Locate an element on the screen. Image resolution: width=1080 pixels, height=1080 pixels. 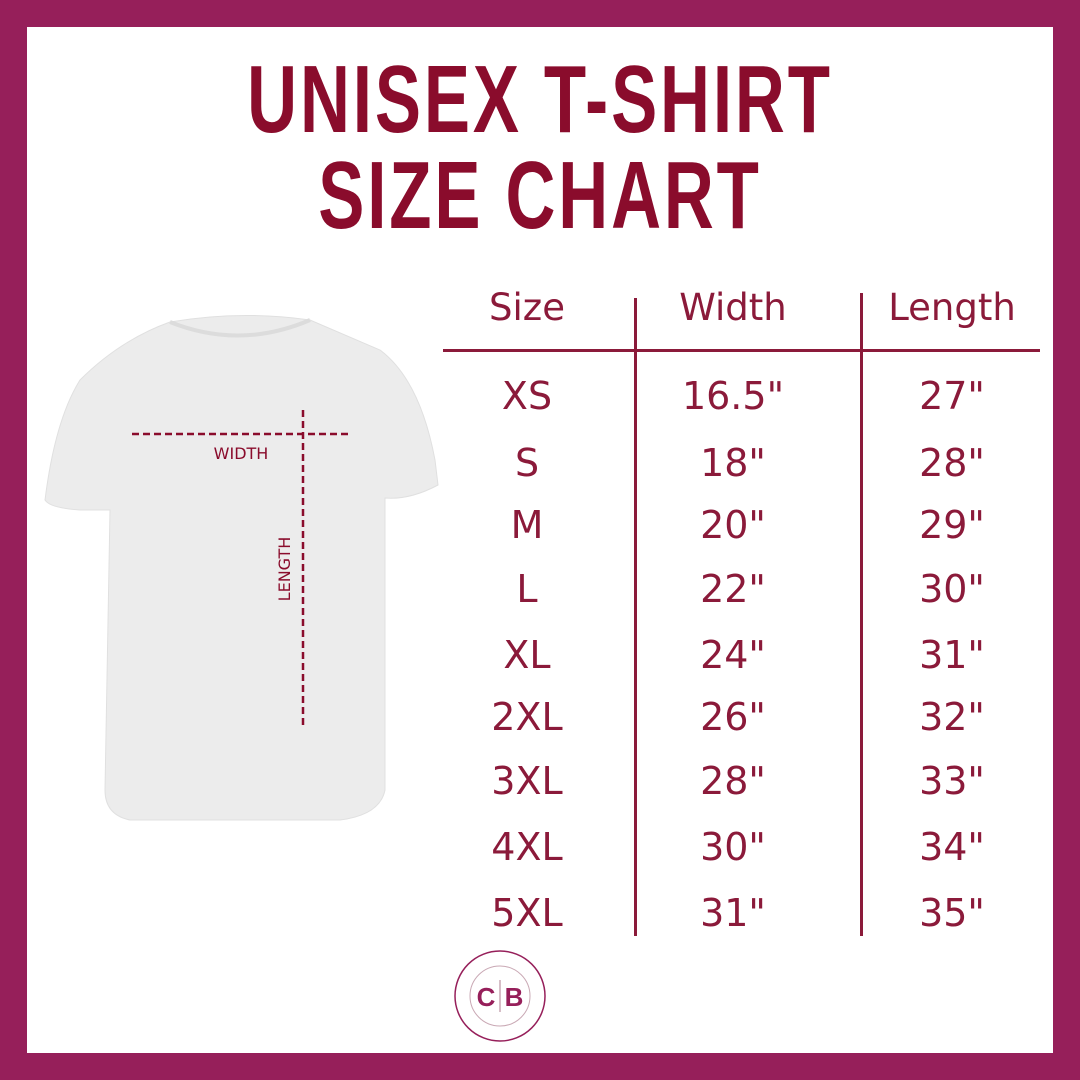
cell-width: 30" is located at coordinates (733, 847).